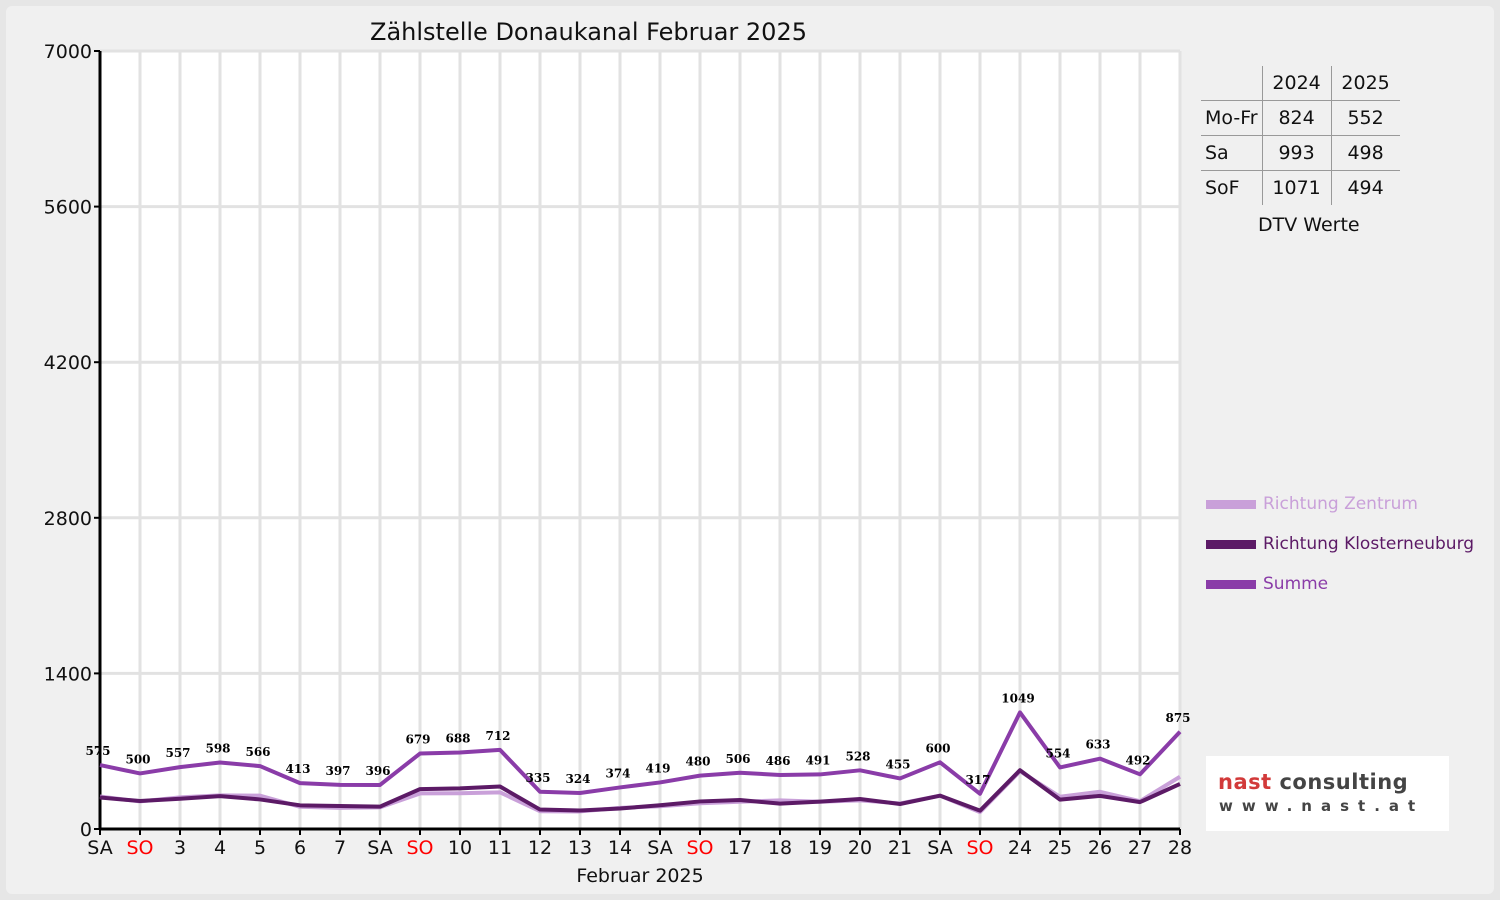 This screenshot has height=900, width=1500. Describe the element at coordinates (1232, 83) in the screenshot. I see `dtv-header` at that location.